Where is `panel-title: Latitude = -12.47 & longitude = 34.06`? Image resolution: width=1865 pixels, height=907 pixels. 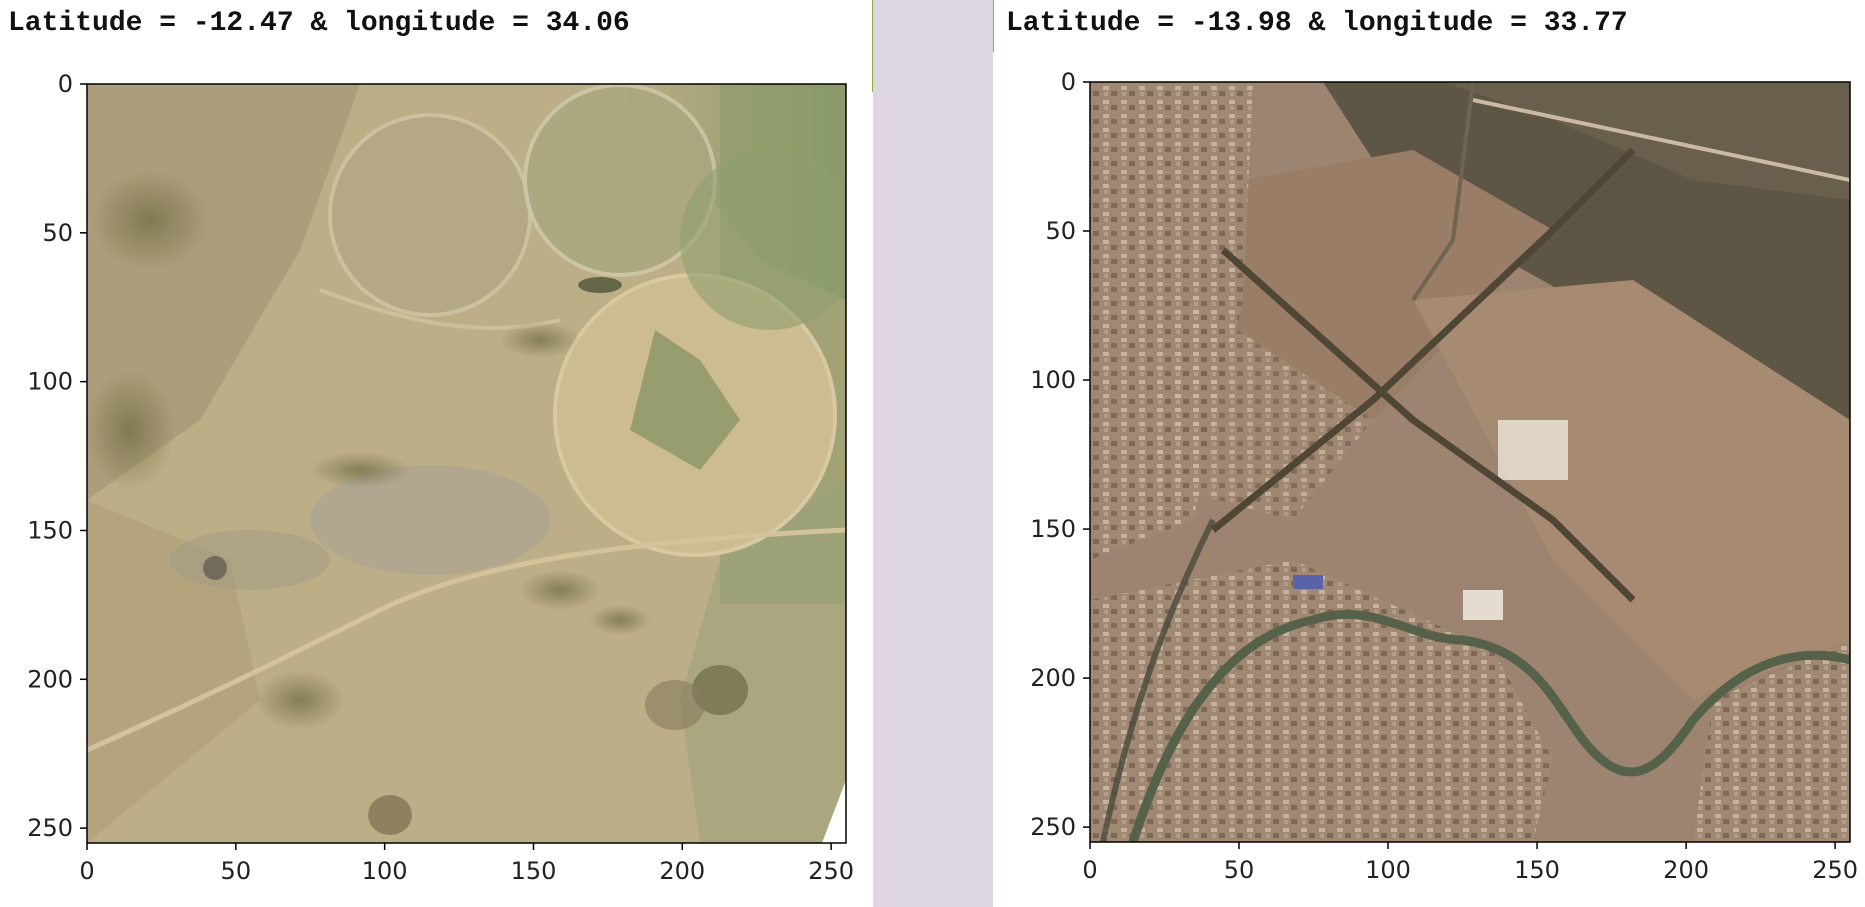 panel-title: Latitude = -12.47 & longitude = 34.06 is located at coordinates (319, 23).